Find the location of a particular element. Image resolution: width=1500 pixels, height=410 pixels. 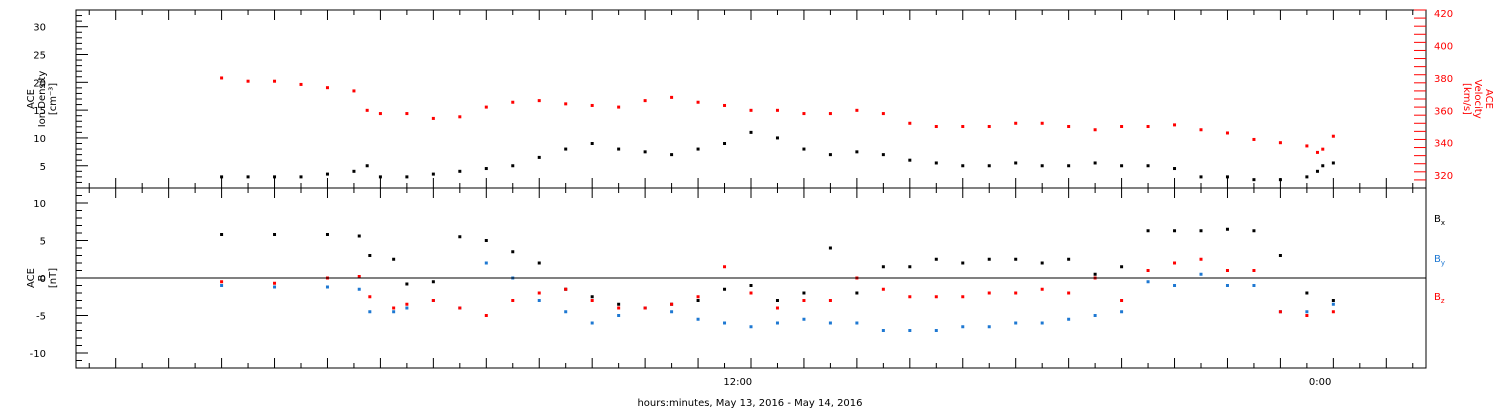

velocity-axis-label: ACEVelocity[km/s] is located at coordinates (1477, 98).